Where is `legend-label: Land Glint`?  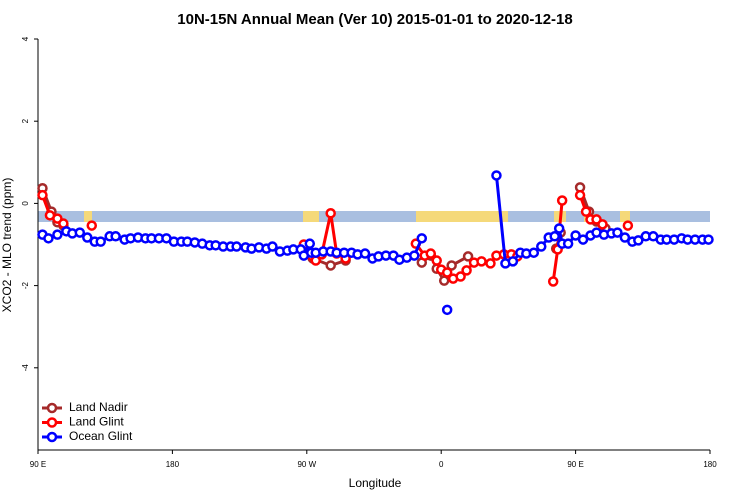 legend-label: Land Glint is located at coordinates (96, 422).